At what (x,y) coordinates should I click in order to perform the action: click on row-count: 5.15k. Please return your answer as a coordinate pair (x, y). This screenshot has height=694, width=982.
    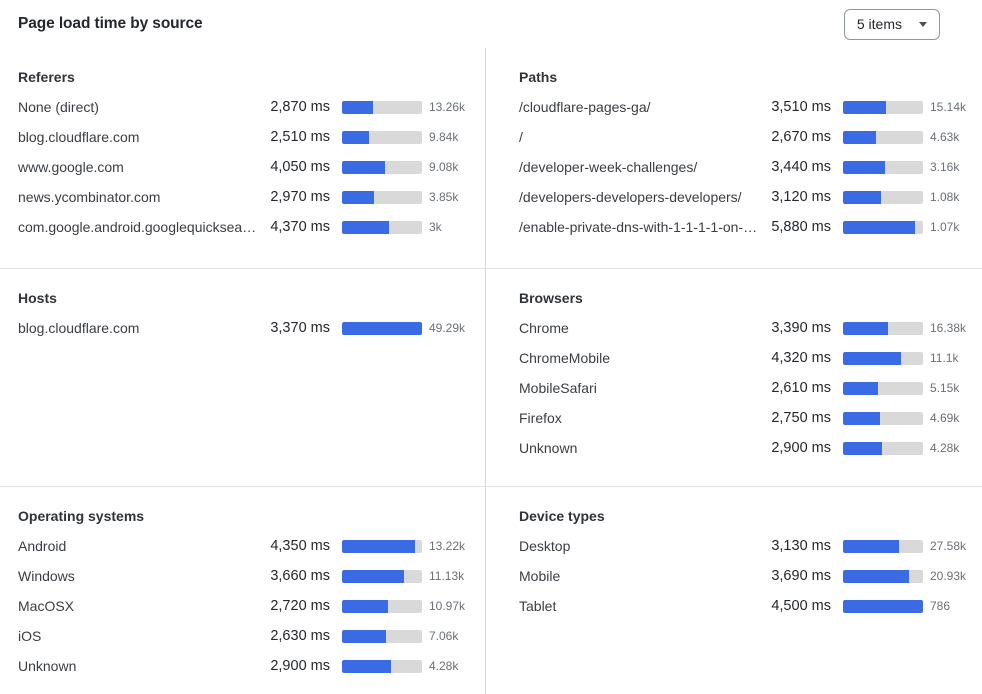
    Looking at the image, I should click on (945, 388).